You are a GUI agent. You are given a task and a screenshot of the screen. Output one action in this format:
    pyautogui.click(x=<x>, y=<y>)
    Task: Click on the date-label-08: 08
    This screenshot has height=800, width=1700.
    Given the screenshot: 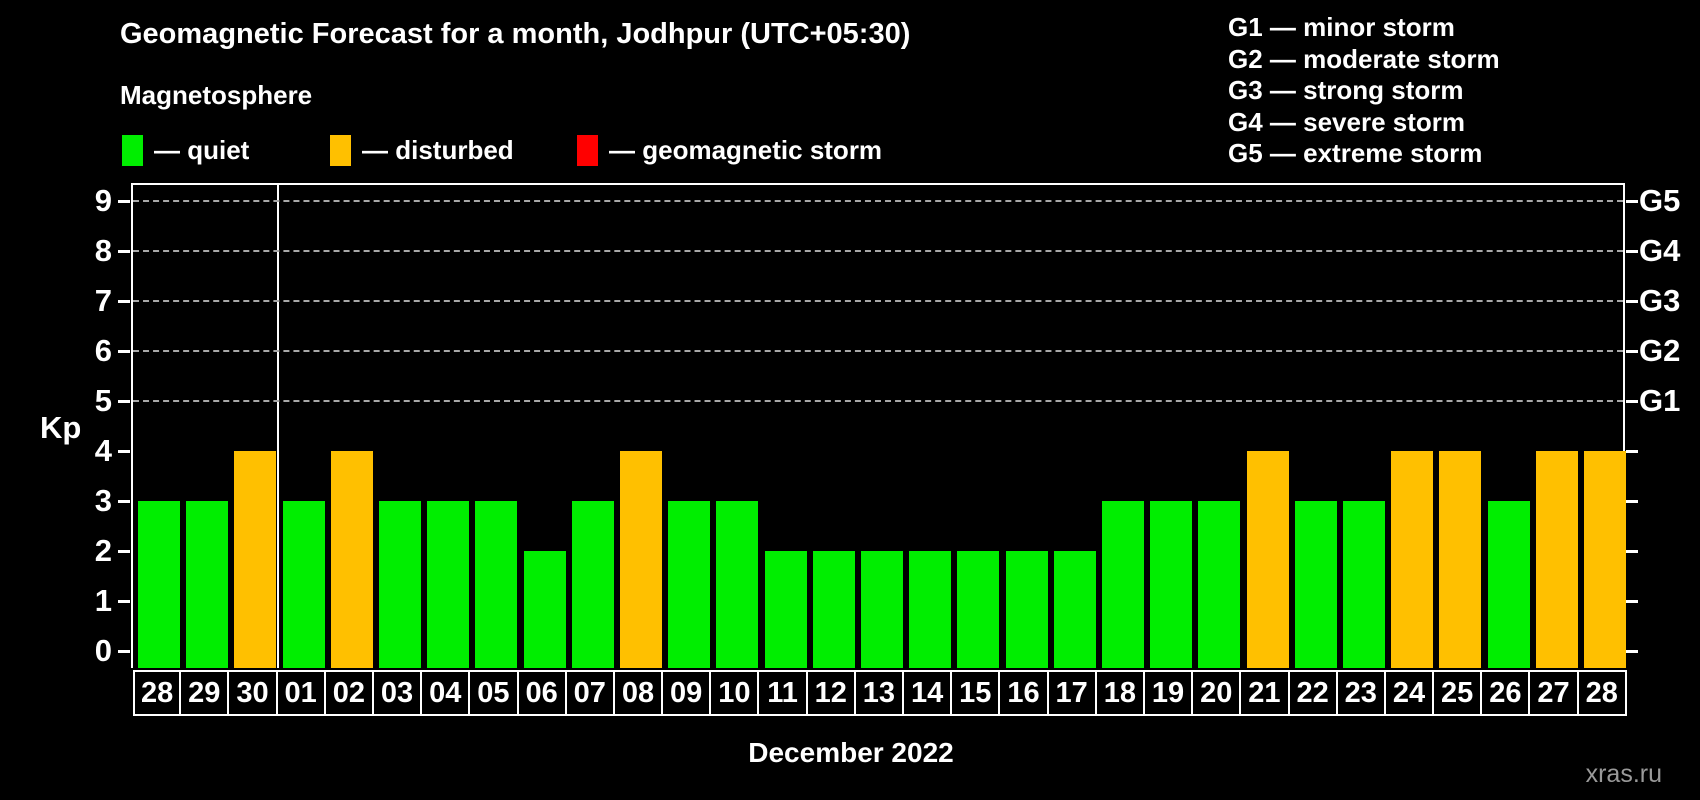 What is the action you would take?
    pyautogui.click(x=639, y=693)
    